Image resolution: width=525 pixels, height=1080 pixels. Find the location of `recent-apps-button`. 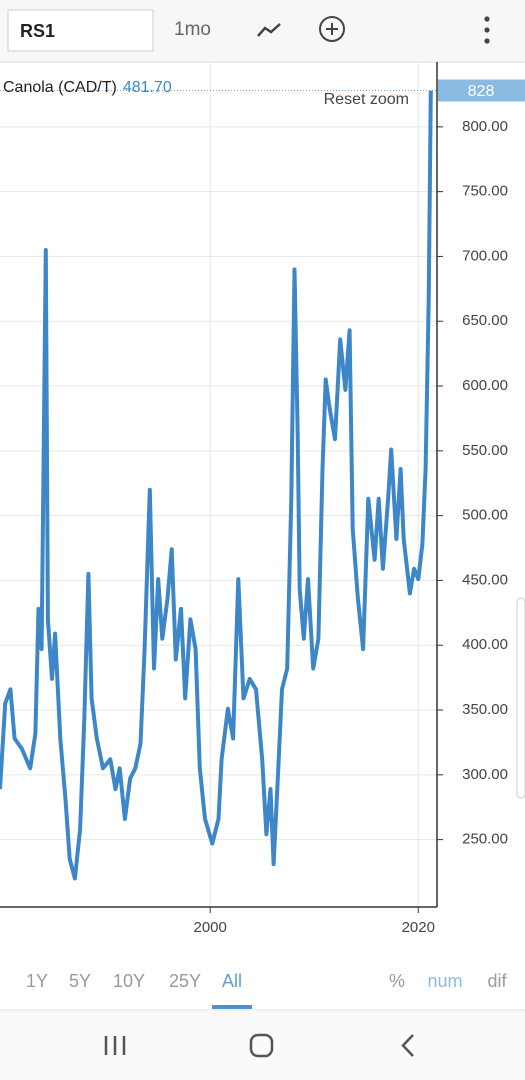

recent-apps-button is located at coordinates (115, 1045).